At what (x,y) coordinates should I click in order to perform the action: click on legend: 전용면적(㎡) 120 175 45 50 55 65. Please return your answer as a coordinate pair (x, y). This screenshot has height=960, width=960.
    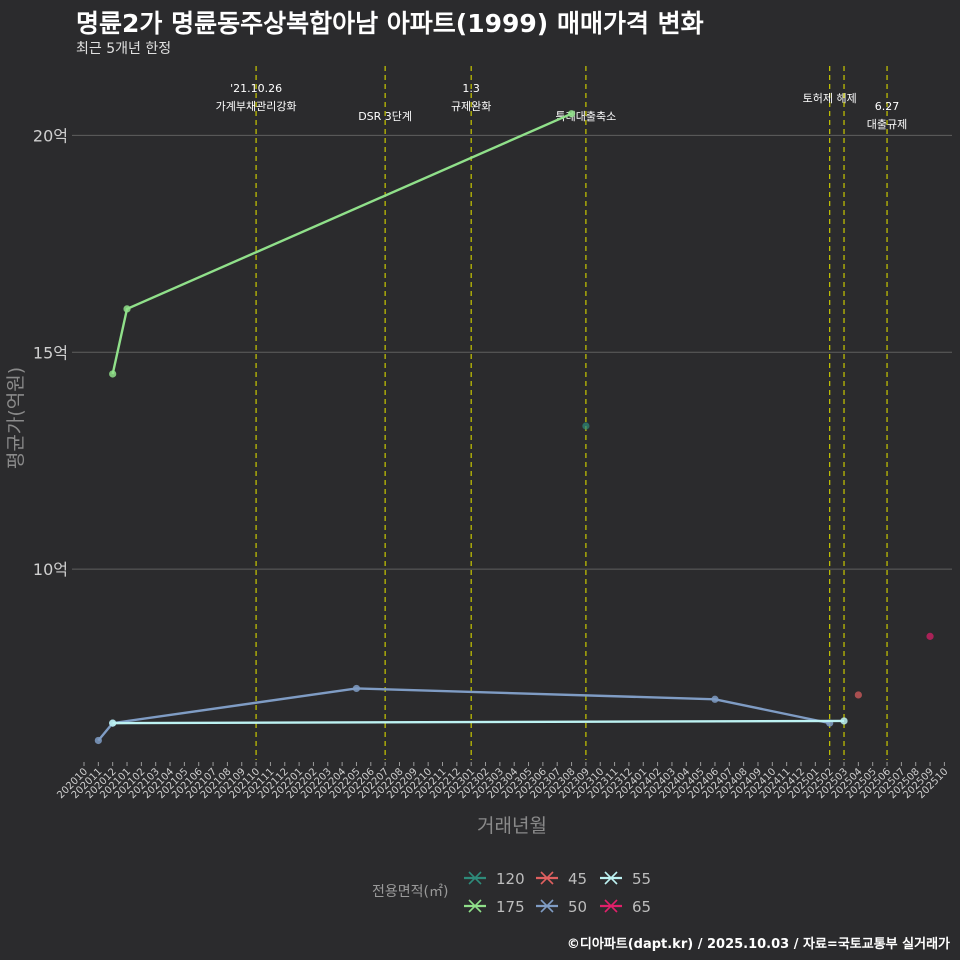
    Looking at the image, I should click on (511, 893).